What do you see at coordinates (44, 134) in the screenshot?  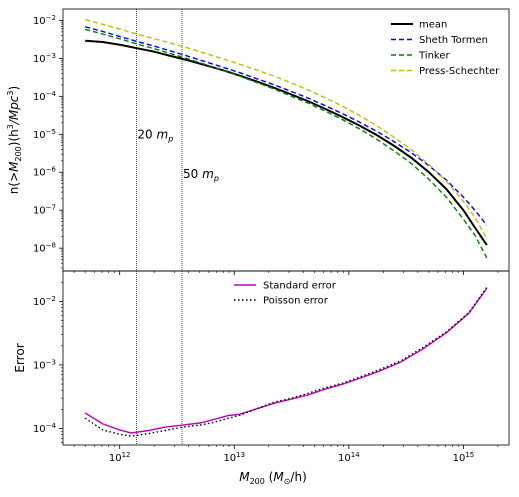 I see `top-y-tick-label: 10⁻⁵` at bounding box center [44, 134].